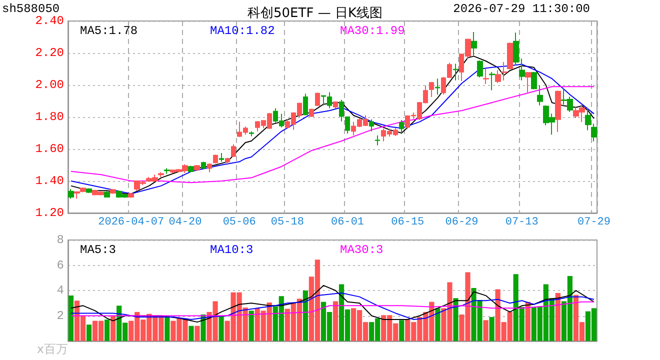  Describe the element at coordinates (109, 31) in the screenshot. I see `text: MA5:1.78` at that location.